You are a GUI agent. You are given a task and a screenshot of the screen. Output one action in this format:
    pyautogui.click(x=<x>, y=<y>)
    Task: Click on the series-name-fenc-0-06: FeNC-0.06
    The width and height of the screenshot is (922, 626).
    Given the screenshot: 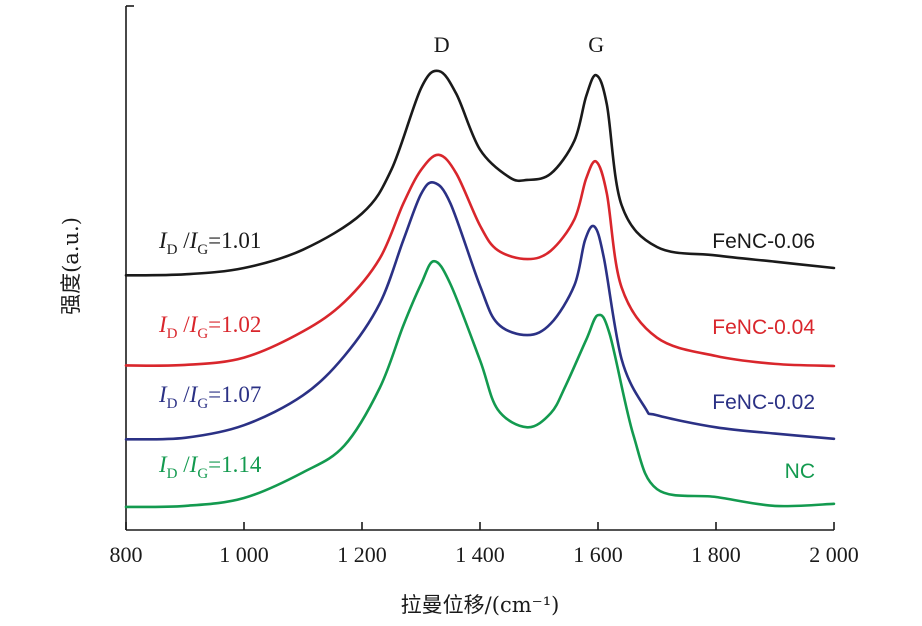 What is the action you would take?
    pyautogui.click(x=763, y=241)
    